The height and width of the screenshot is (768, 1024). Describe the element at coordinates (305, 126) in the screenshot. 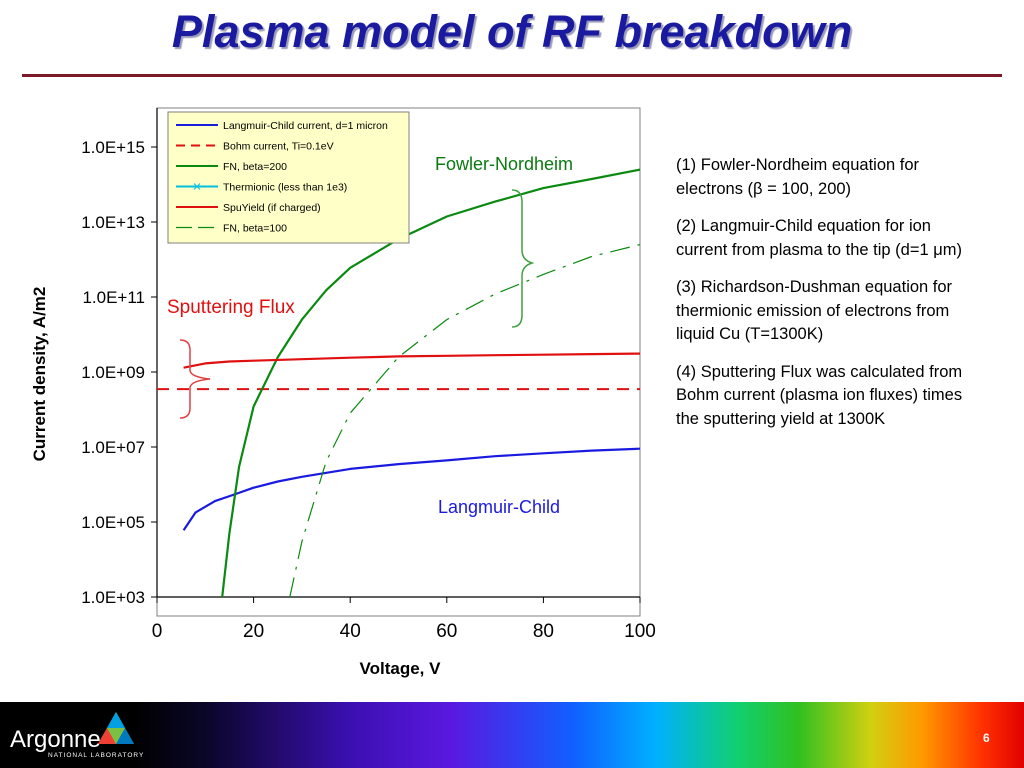

I see `legend-label: Langmuir-Child current, d=1 micron` at that location.